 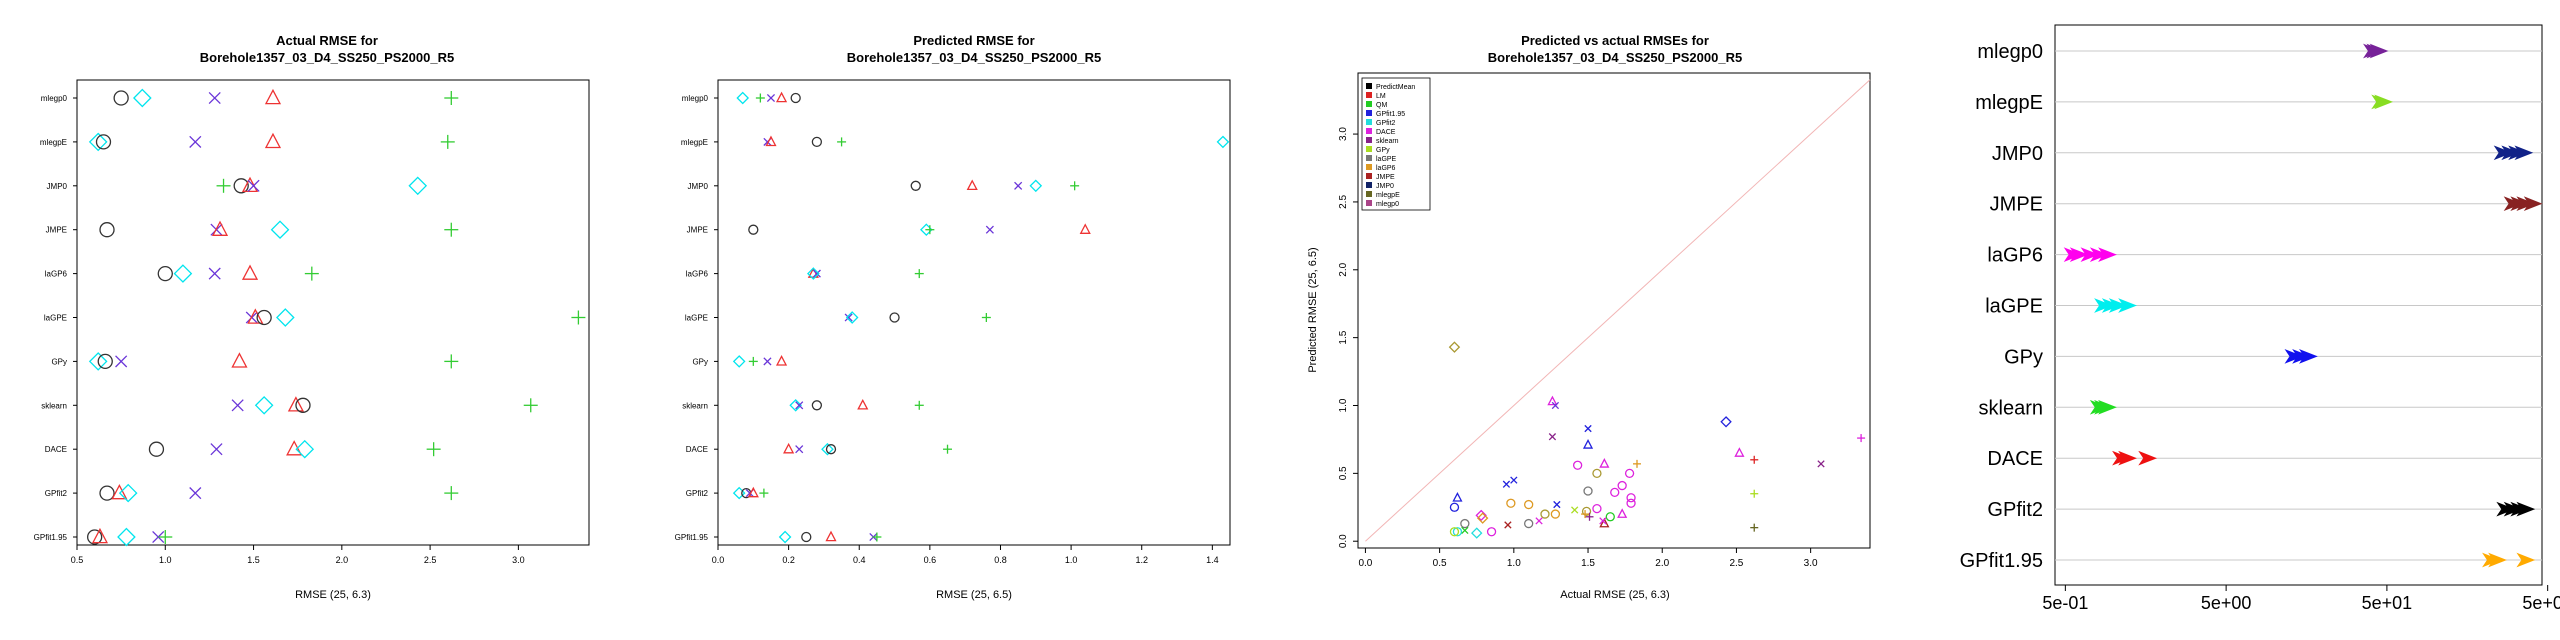 What do you see at coordinates (1212, 560) in the screenshot?
I see `x-tick-label: 1.4` at bounding box center [1212, 560].